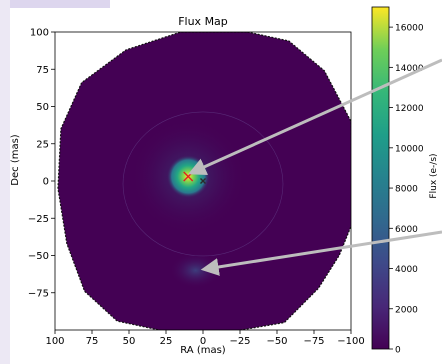 This screenshot has height=364, width=442. What do you see at coordinates (239, 341) in the screenshot?
I see `x-tick-label: −25` at bounding box center [239, 341].